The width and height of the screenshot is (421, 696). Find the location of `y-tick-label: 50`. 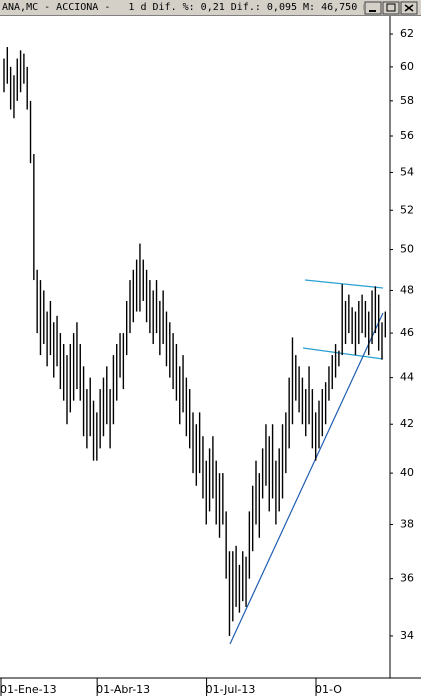

y-tick-label: 50 is located at coordinates (407, 249).